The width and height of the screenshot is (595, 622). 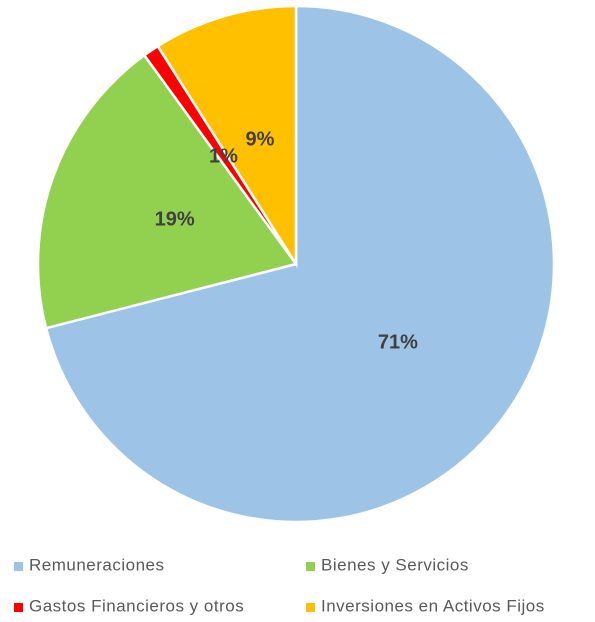 I want to click on data-label: 71%, so click(x=398, y=342).